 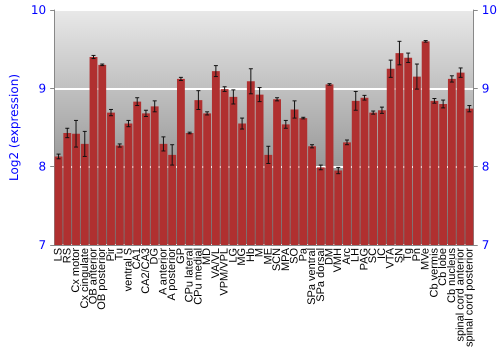 What do you see at coordinates (469, 298) in the screenshot?
I see `x-tick-label: spinal cord posterior` at bounding box center [469, 298].